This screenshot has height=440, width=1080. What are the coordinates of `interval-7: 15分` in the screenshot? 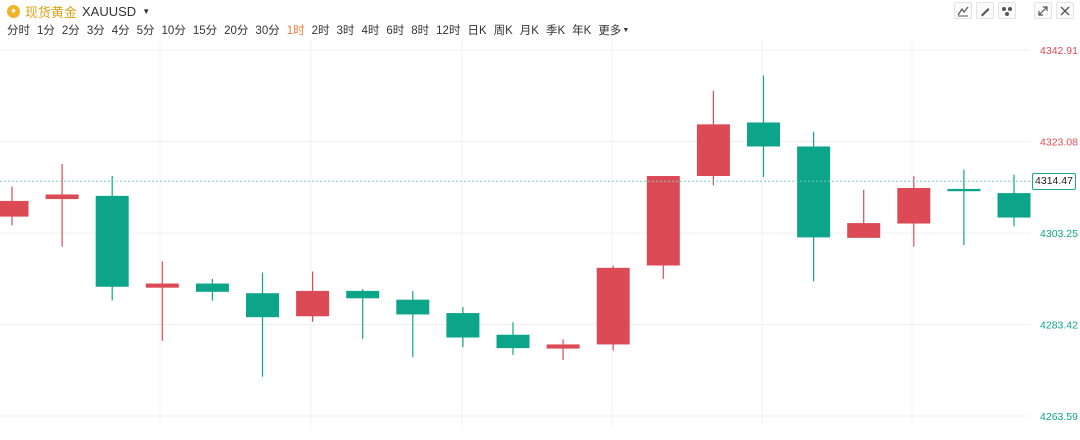 It's located at (205, 31).